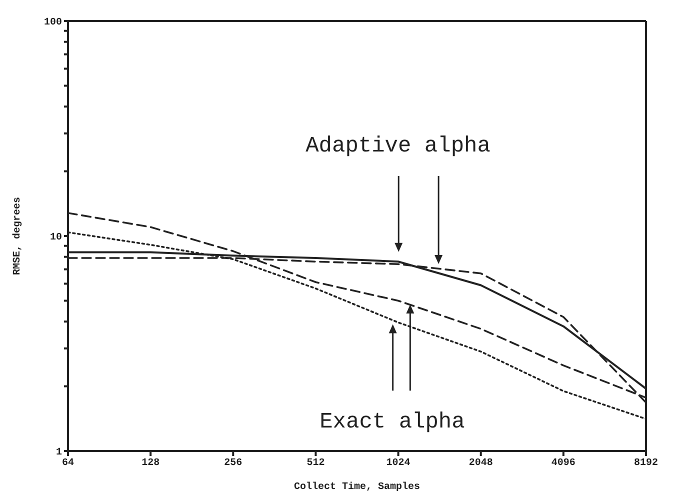 This screenshot has width=673, height=499. I want to click on y-axis-title: RMSE, degrees, so click(18, 236).